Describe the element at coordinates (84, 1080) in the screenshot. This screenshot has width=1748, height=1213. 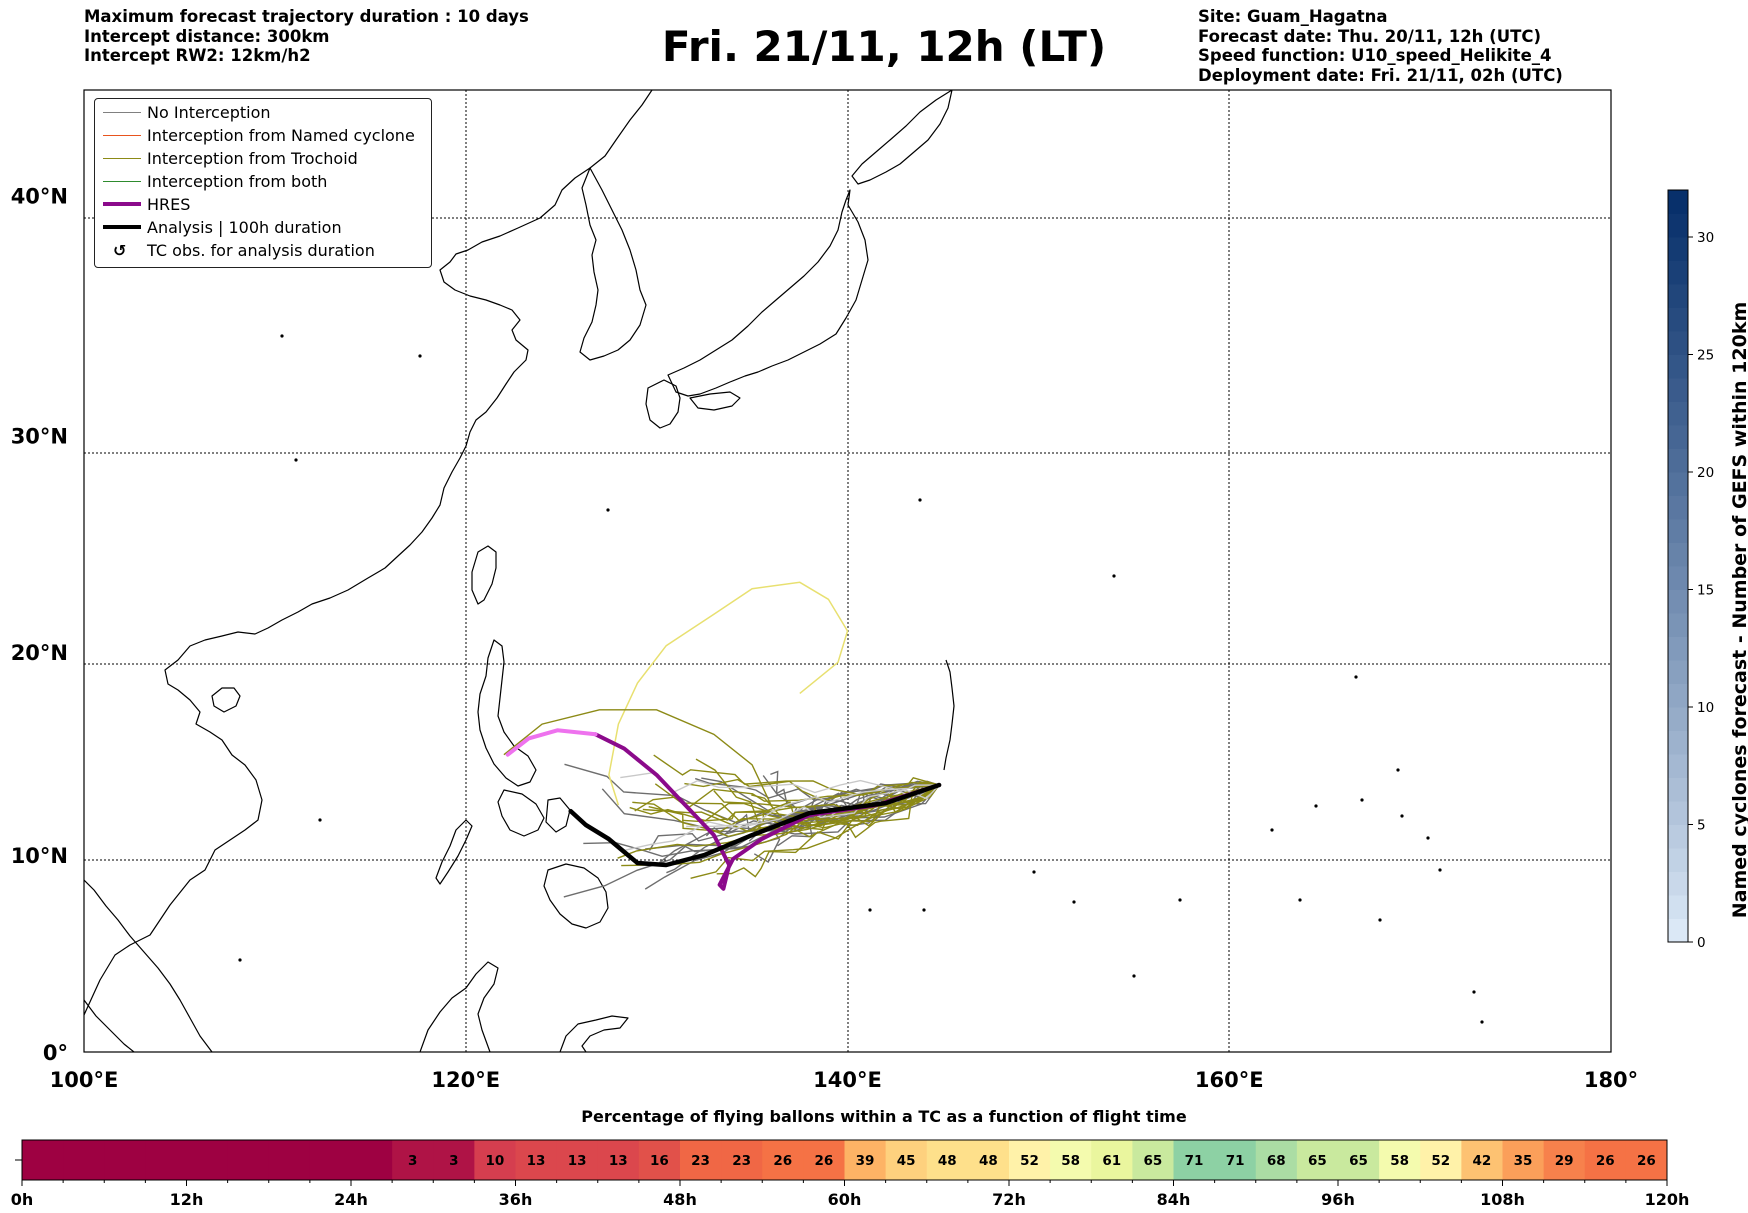
I see `lon-tick-label: 100°E` at that location.